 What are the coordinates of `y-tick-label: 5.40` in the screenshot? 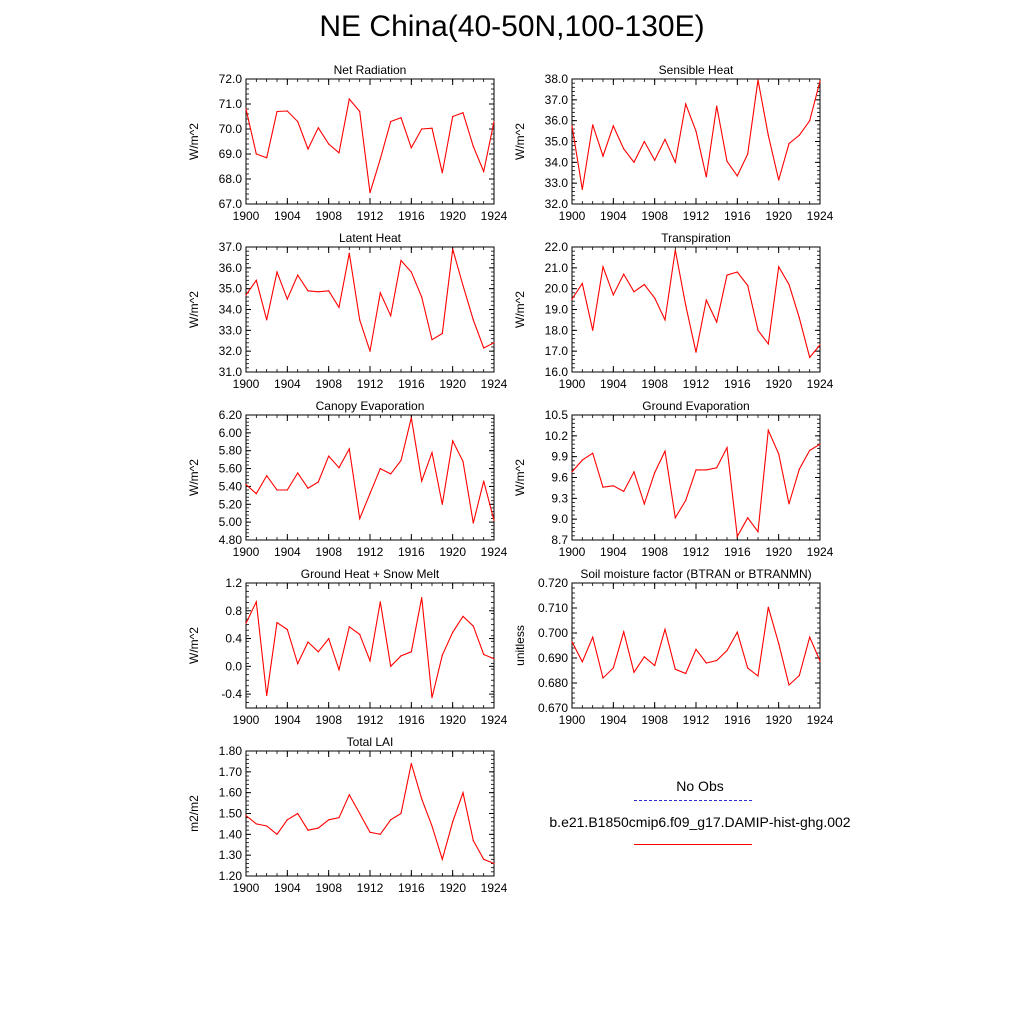 It's located at (231, 486).